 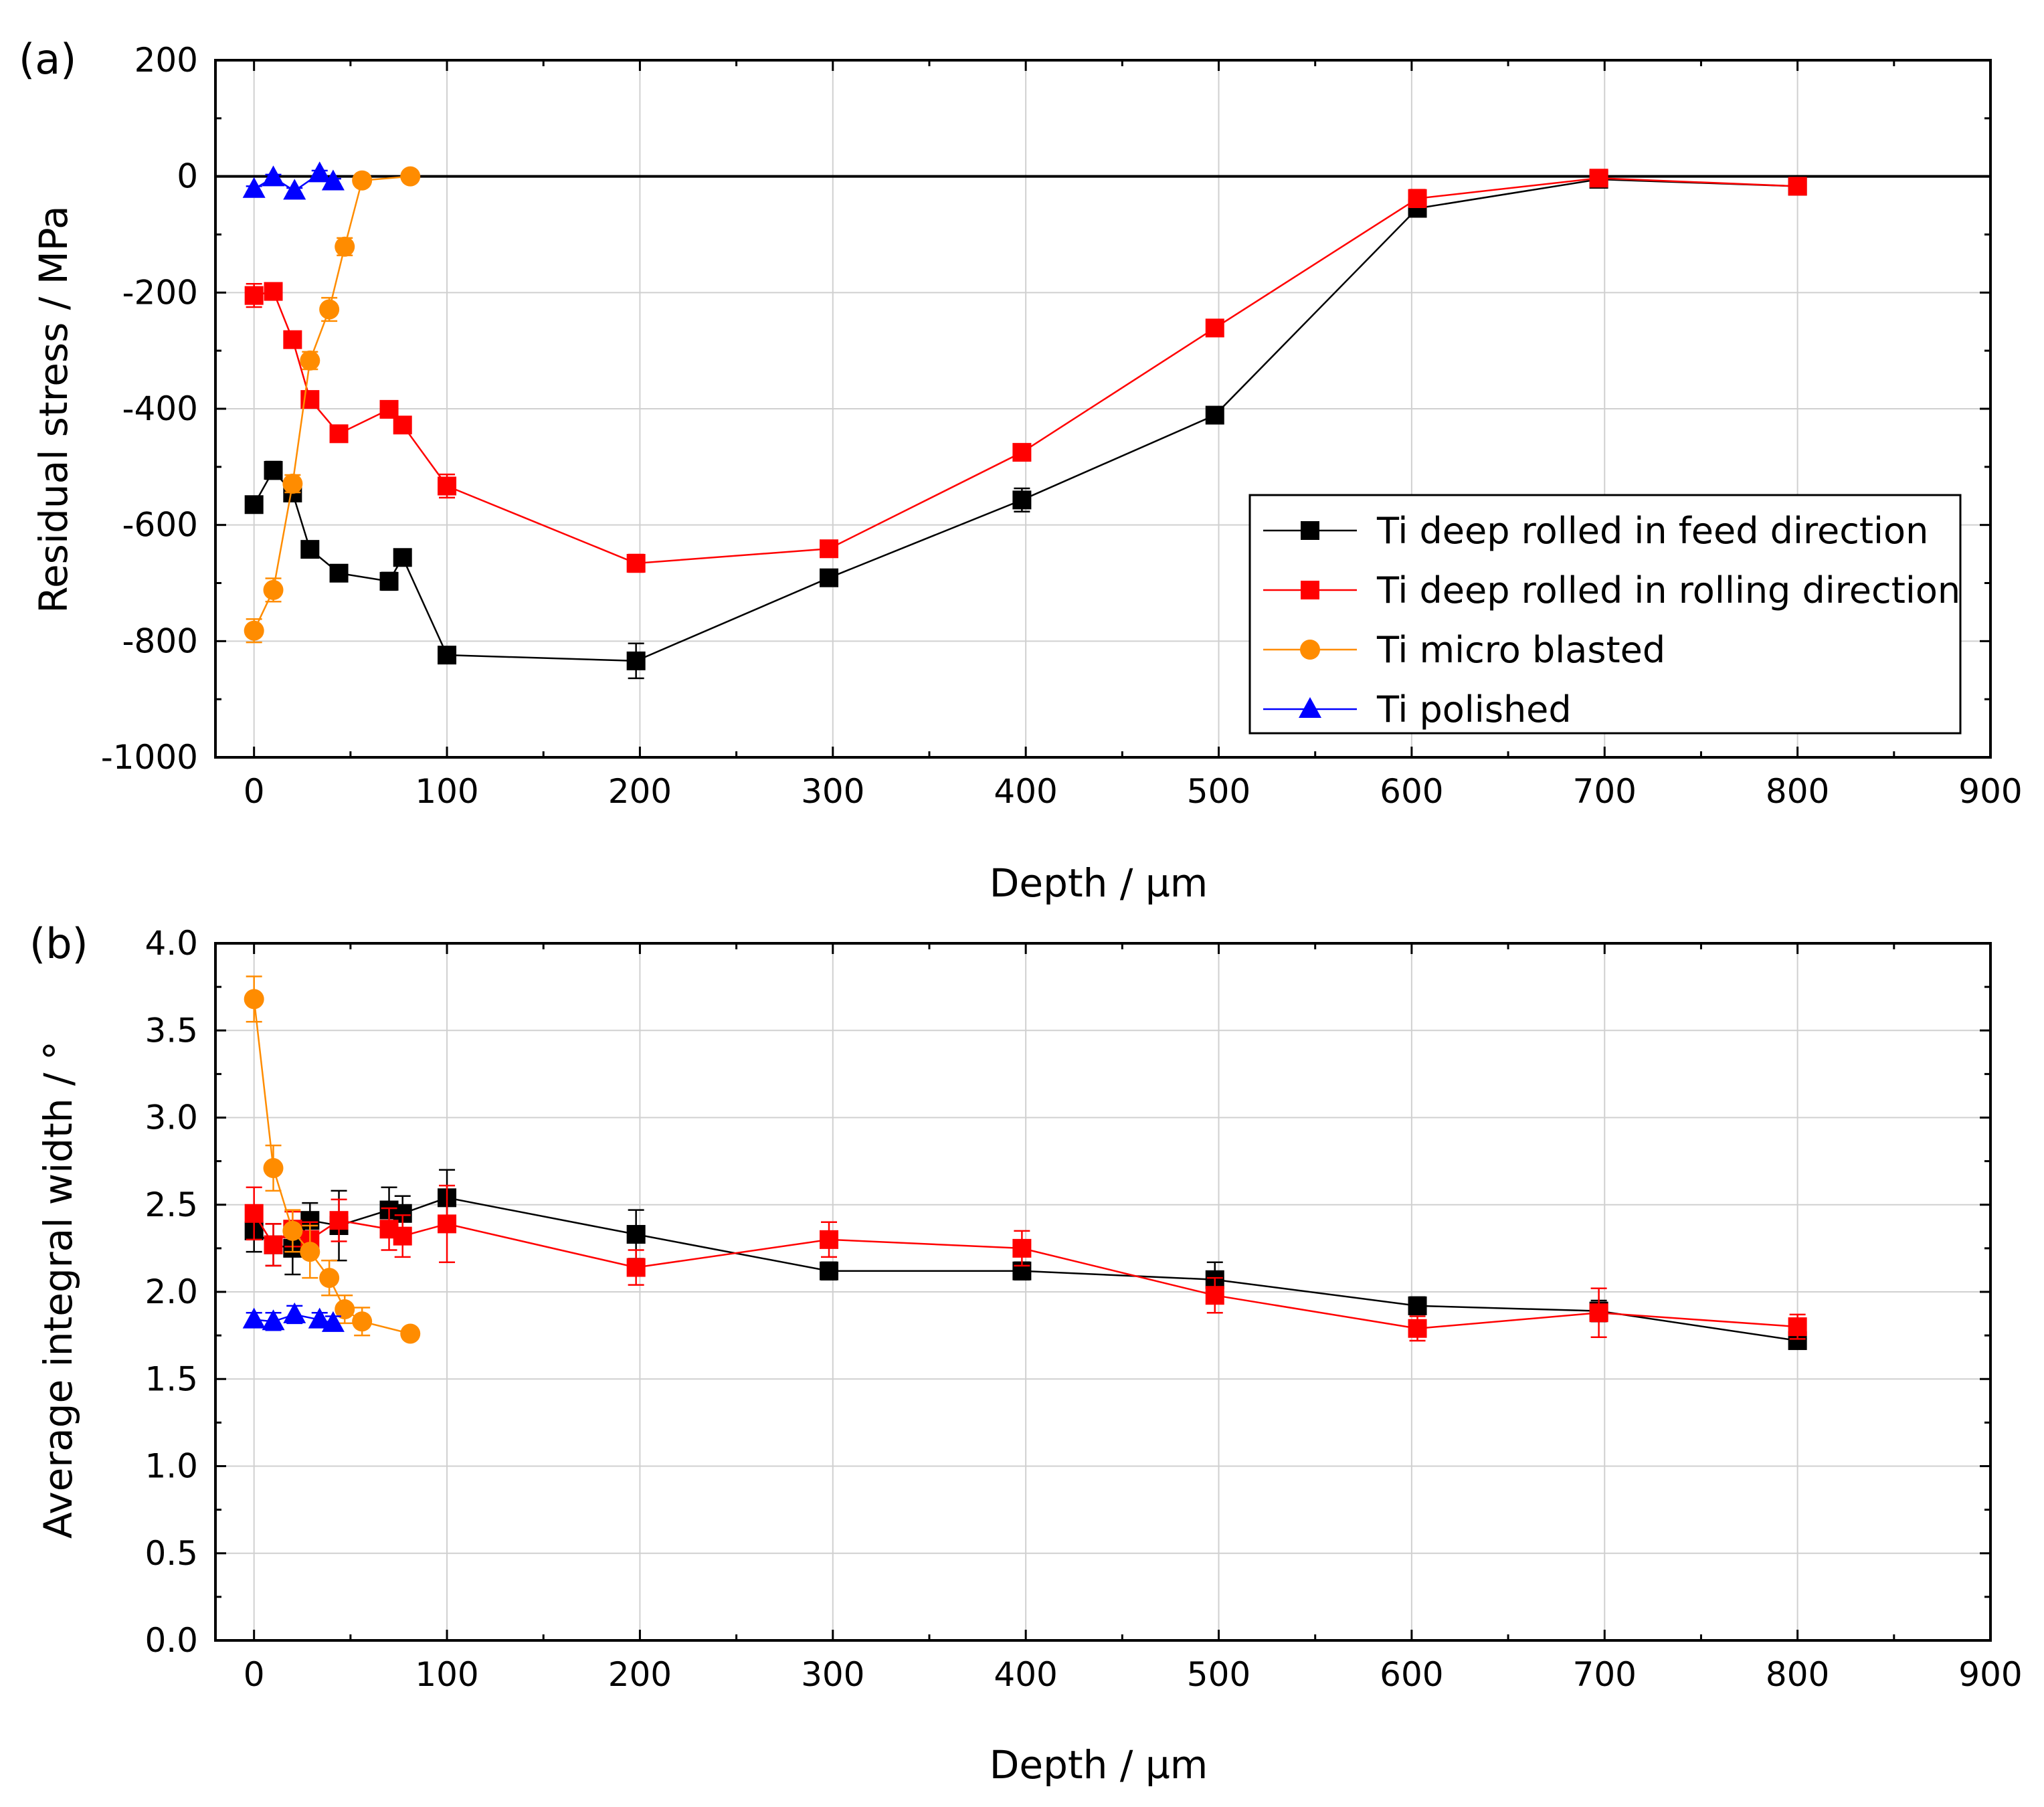 I want to click on panel-b-y-tick-label: 0.0, so click(x=172, y=1640).